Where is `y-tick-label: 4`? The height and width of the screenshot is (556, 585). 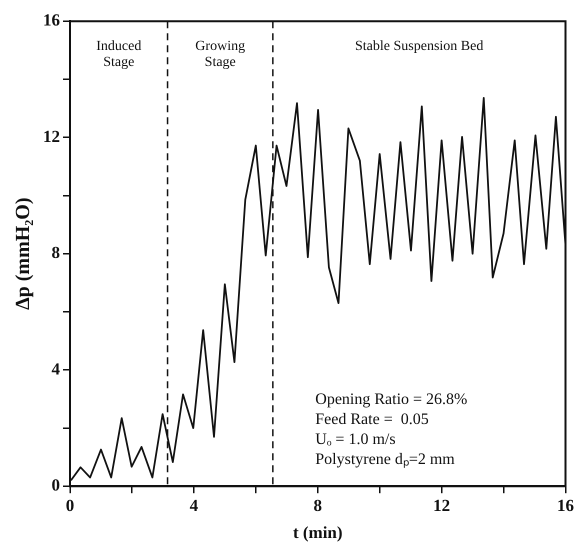
y-tick-label: 4 is located at coordinates (56, 368).